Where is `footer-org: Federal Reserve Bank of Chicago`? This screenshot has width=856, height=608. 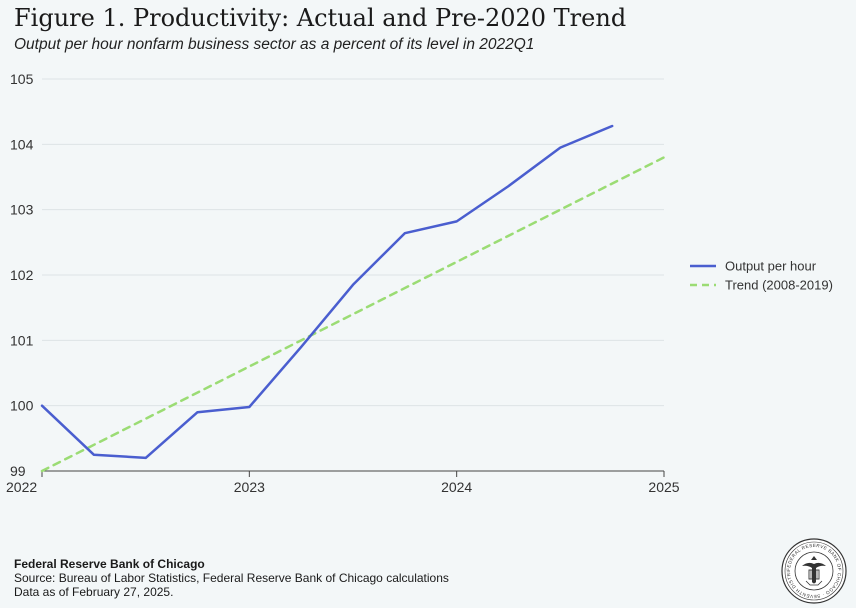 footer-org: Federal Reserve Bank of Chicago is located at coordinates (109, 564).